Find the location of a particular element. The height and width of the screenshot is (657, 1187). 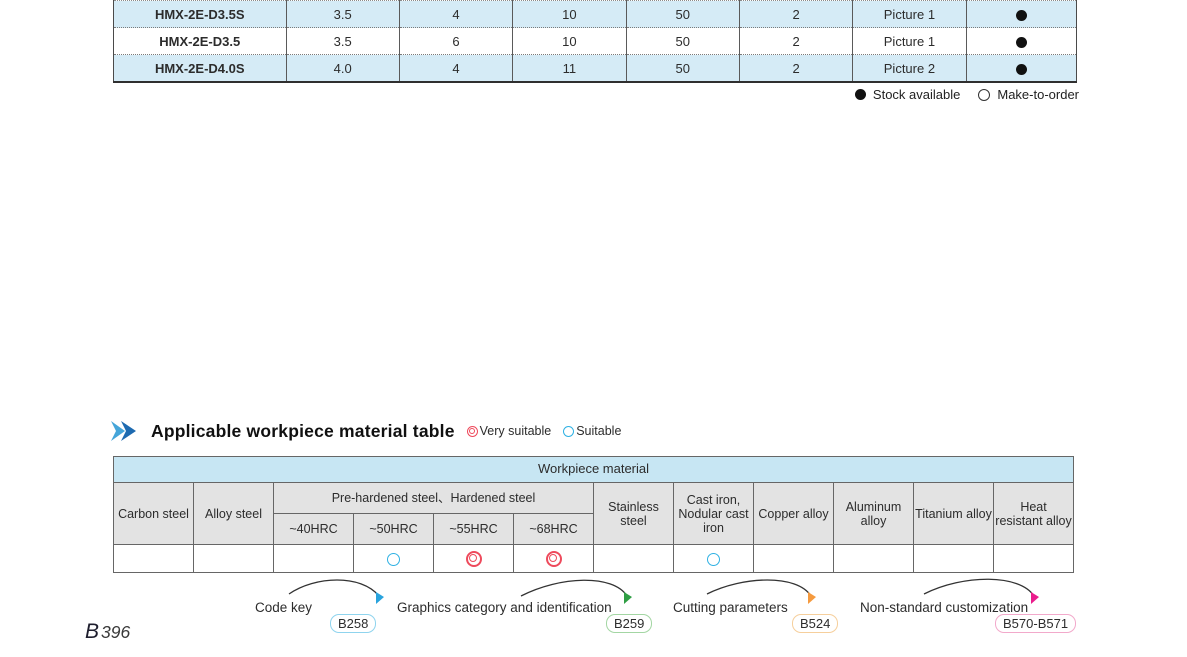

very-suitable-icon is located at coordinates (472, 431).